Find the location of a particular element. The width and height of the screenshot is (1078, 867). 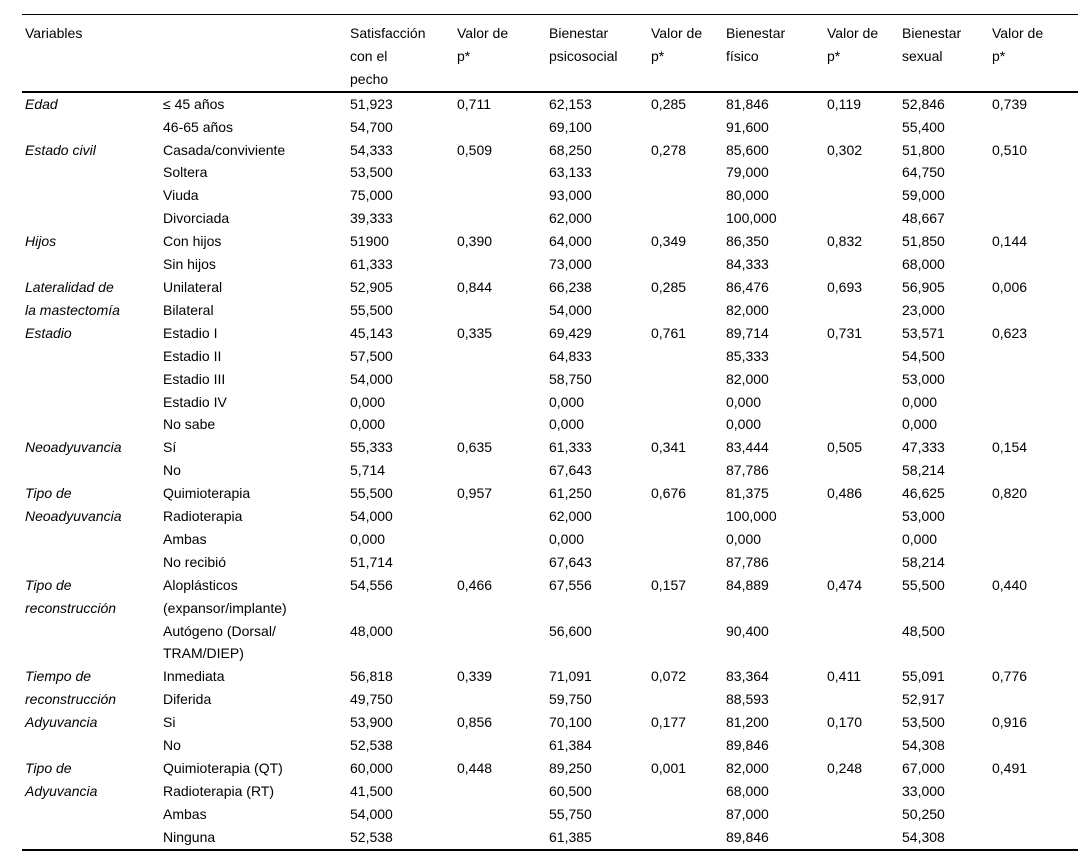

category-text: Estadio IV is located at coordinates (195, 401).